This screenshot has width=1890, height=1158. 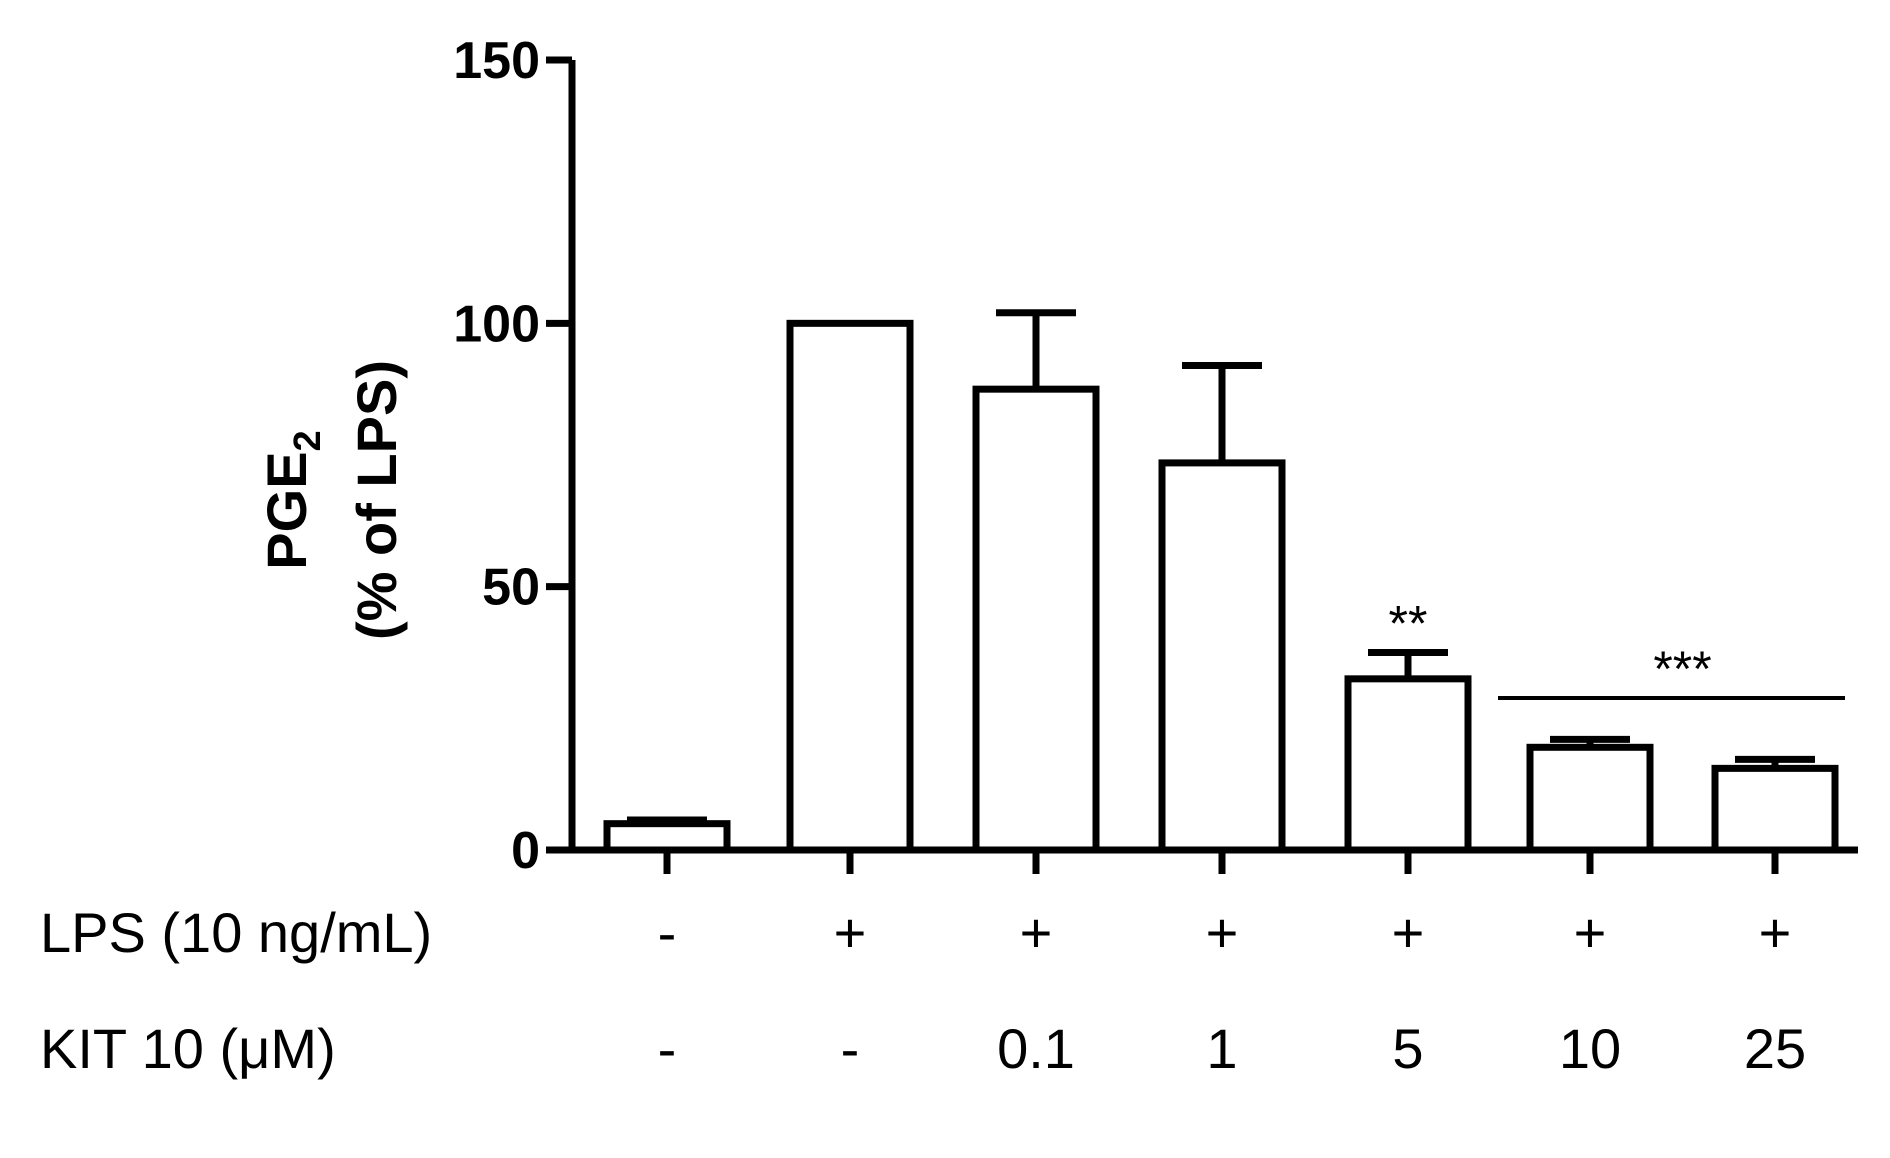 I want to click on y-axis-label-main: PGE, so click(x=286, y=510).